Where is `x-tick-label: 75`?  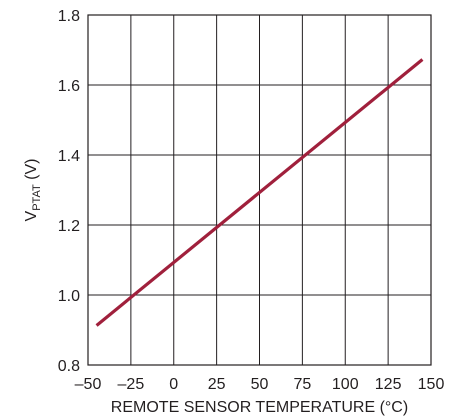 x-tick-label: 75 is located at coordinates (302, 384).